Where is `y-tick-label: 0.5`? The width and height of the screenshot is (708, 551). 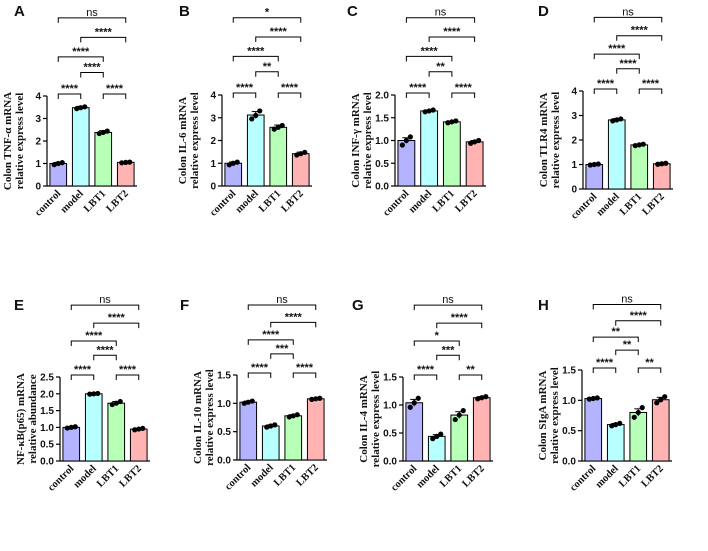 y-tick-label: 0.5 is located at coordinates (224, 432).